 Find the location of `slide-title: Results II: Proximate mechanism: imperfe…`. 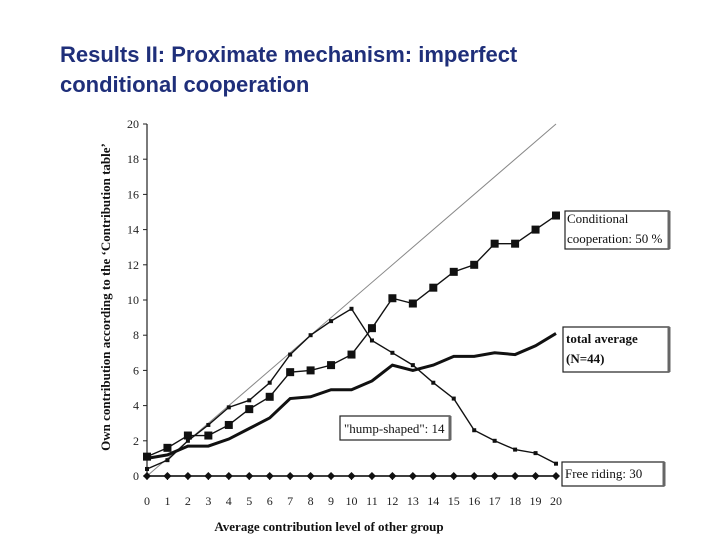

slide-title: Results II: Proximate mechanism: imperfe… is located at coordinates (370, 70).